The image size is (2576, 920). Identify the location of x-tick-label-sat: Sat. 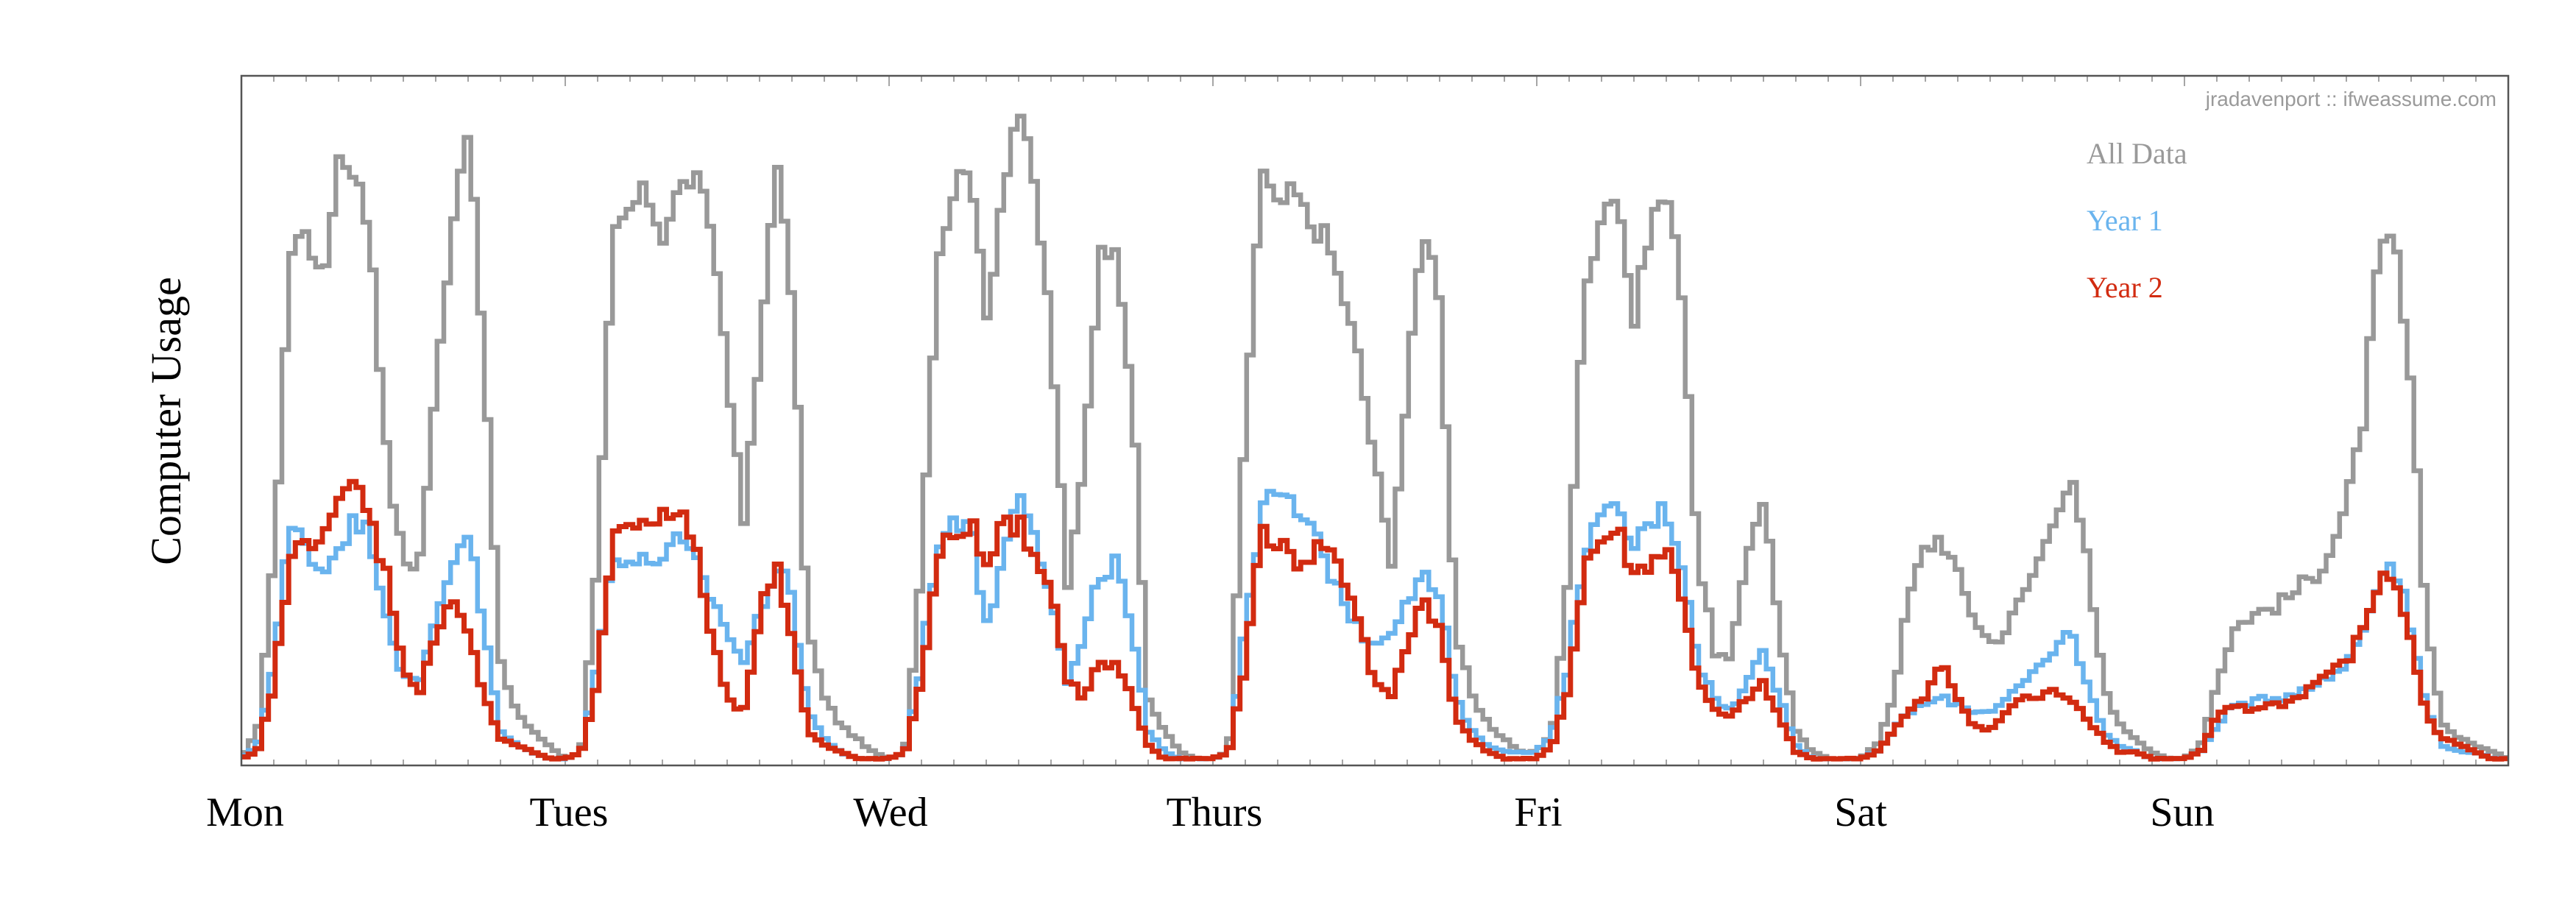
(1861, 813).